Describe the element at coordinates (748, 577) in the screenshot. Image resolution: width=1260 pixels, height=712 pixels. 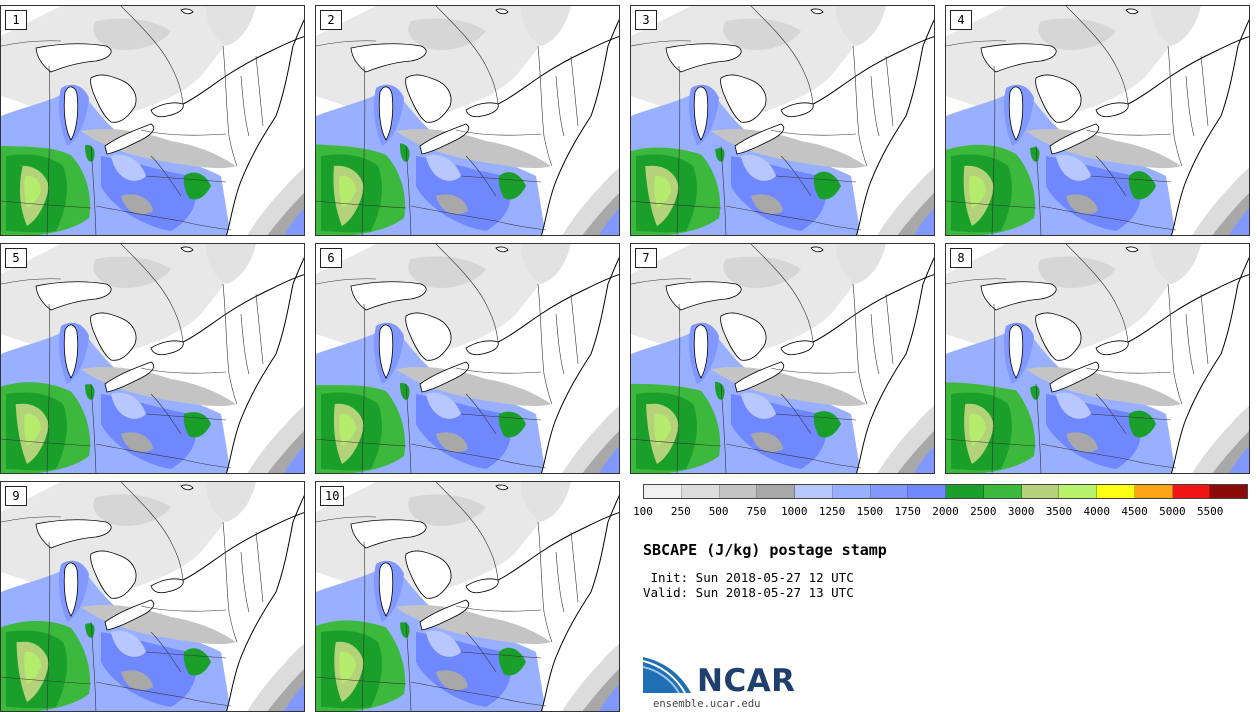
I see `init-time: Init: Sun 2018-05-27 12 UTC` at that location.